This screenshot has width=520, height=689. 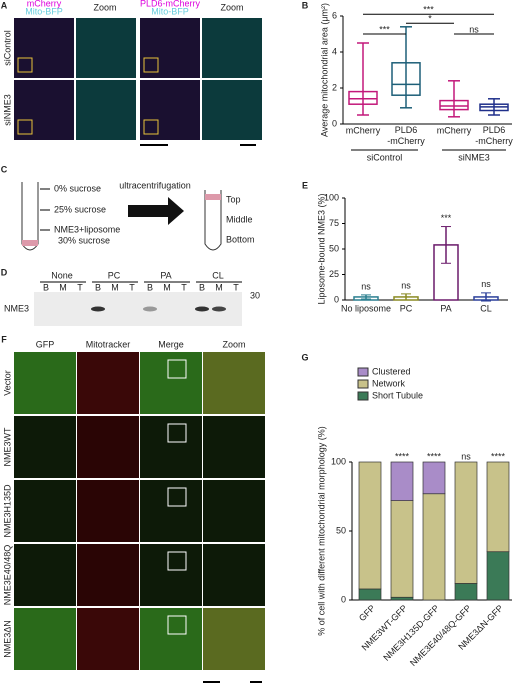 I want to click on y-tick-label: 75, so click(x=334, y=223).